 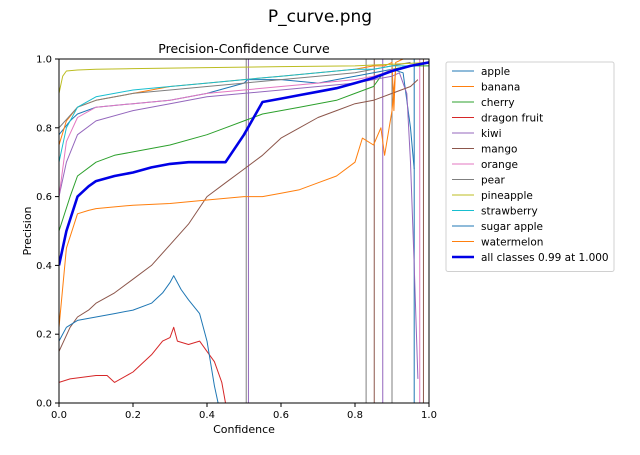 What do you see at coordinates (512, 118) in the screenshot?
I see `legend-label: dragon fruit` at bounding box center [512, 118].